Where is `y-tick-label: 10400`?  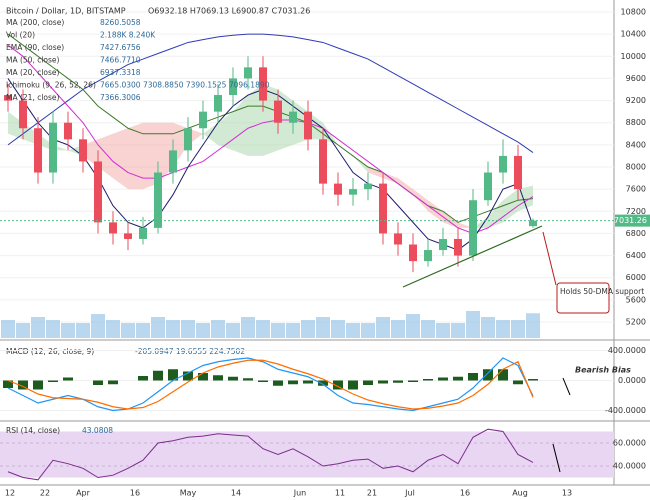
y-tick-label: 10400 is located at coordinates (633, 34).